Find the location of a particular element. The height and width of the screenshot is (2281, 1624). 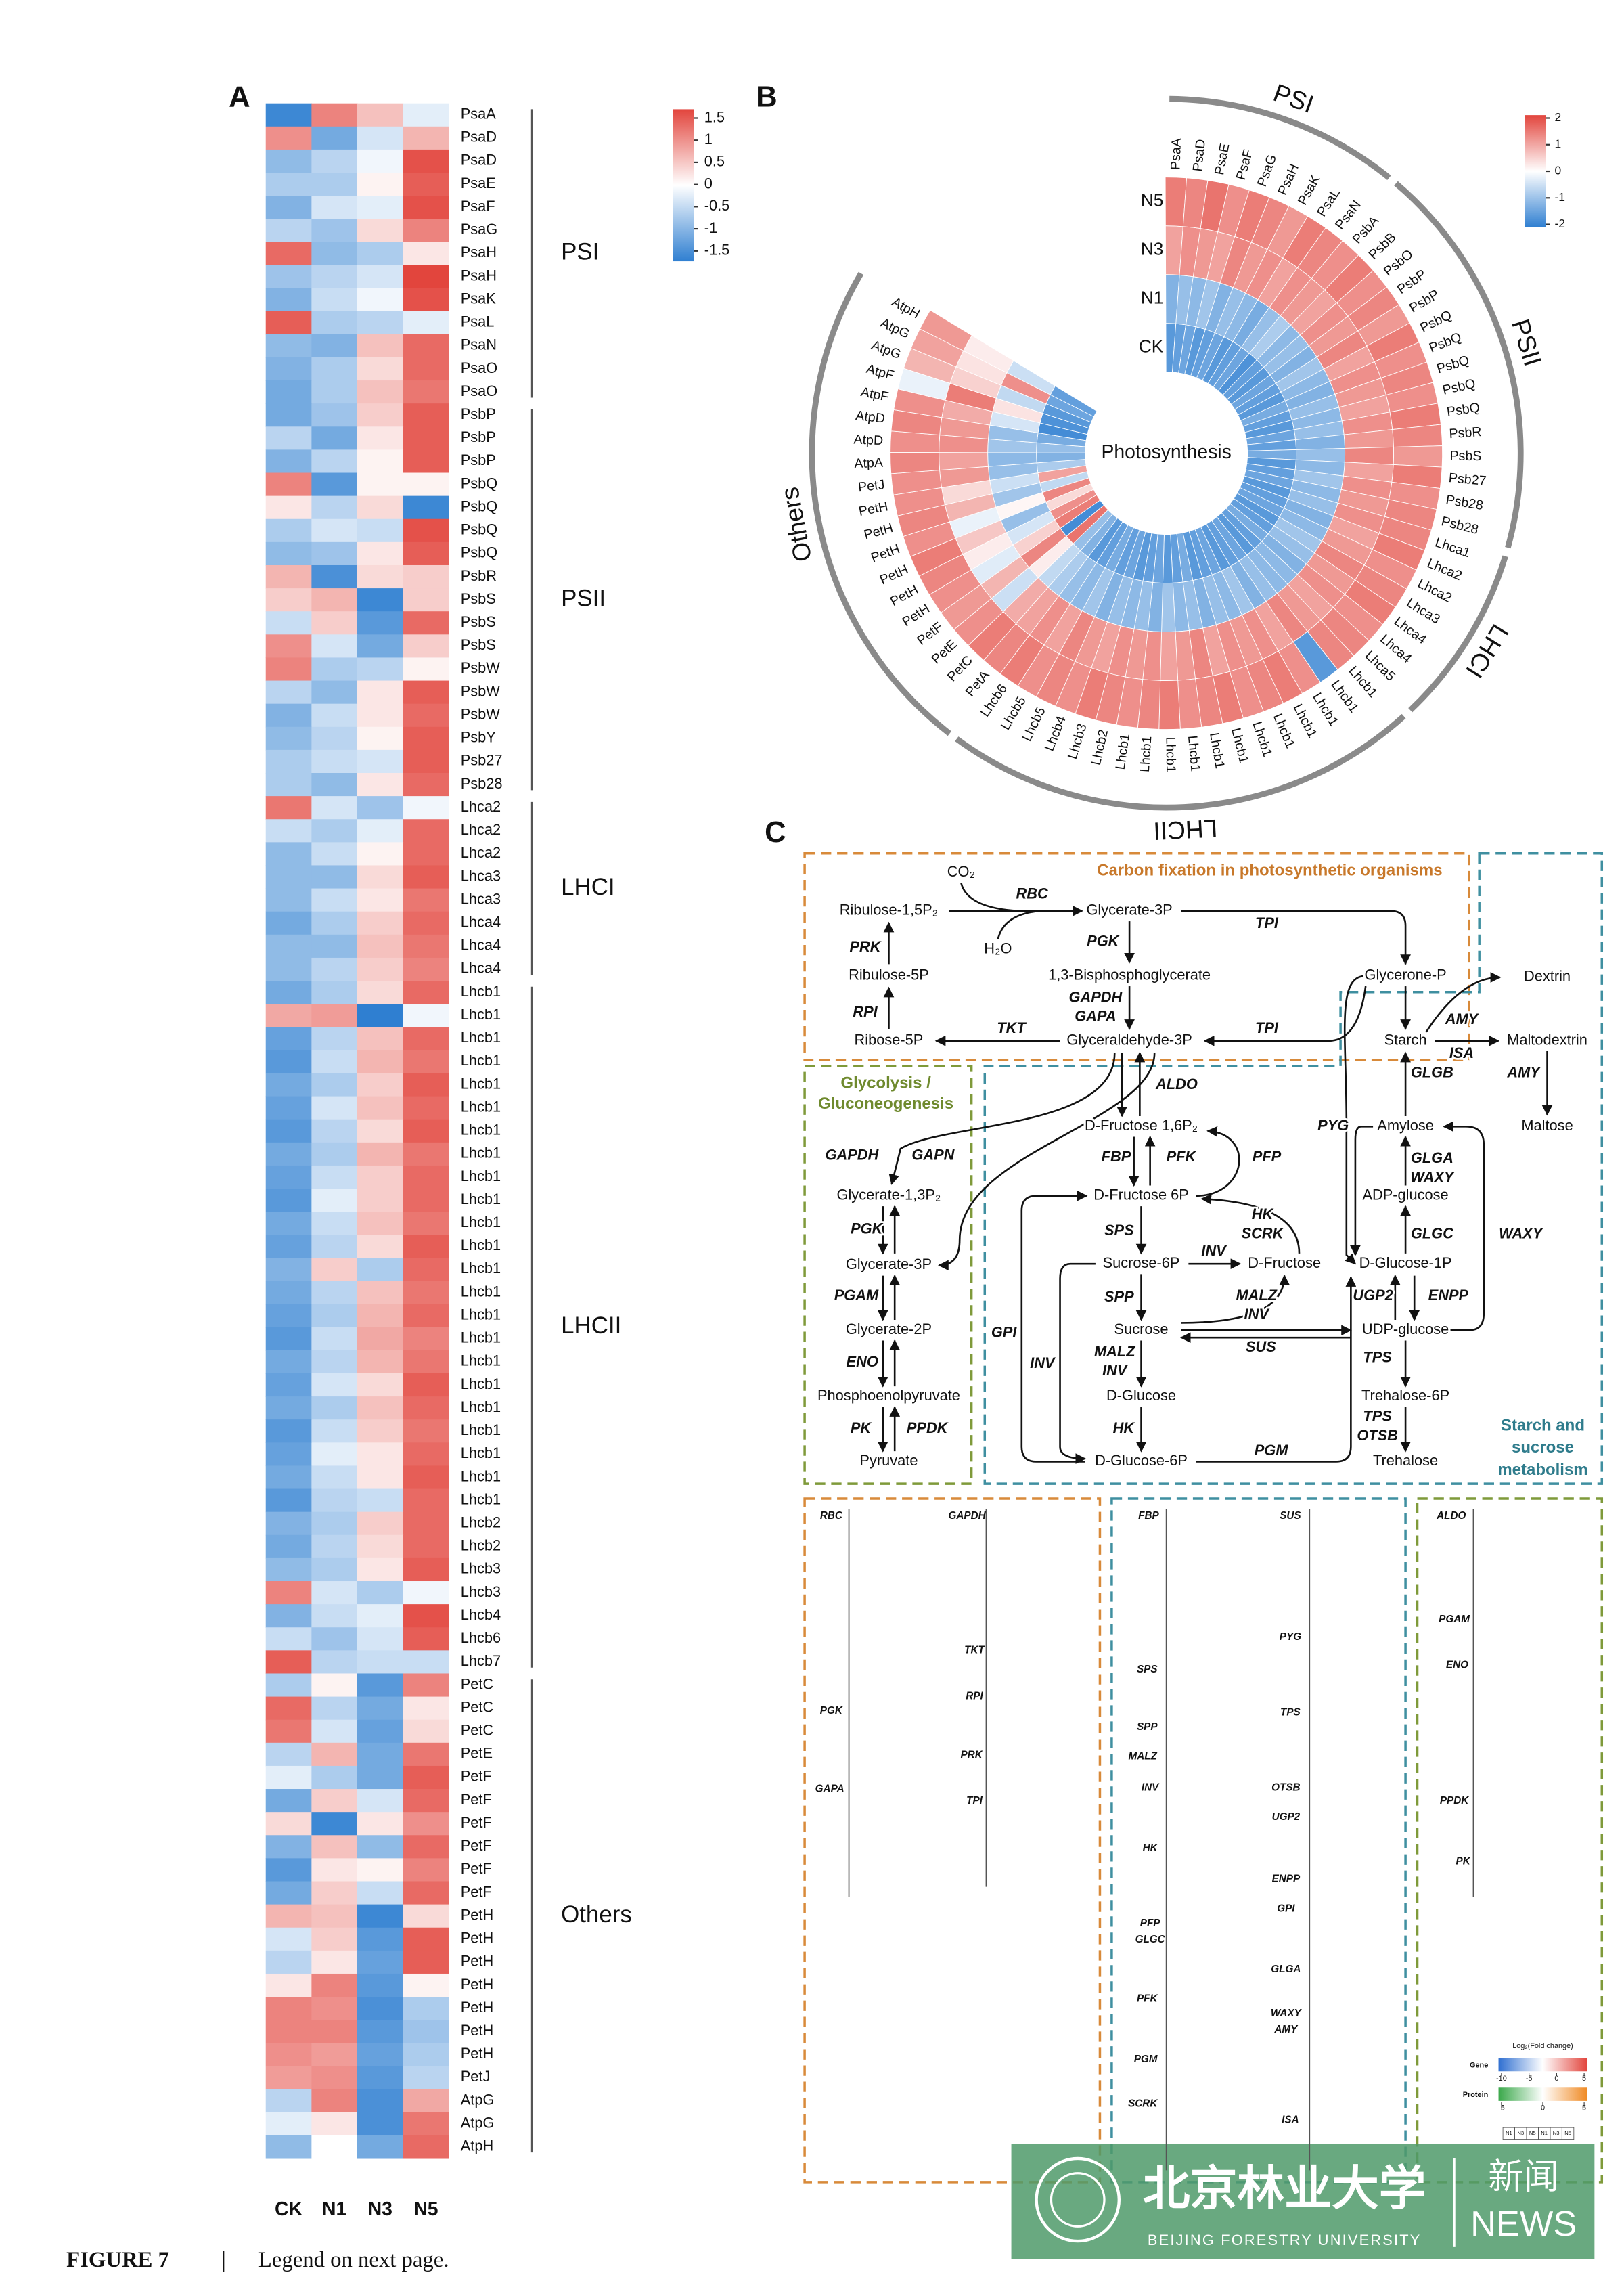

mini-label: TPS is located at coordinates (1290, 1712).